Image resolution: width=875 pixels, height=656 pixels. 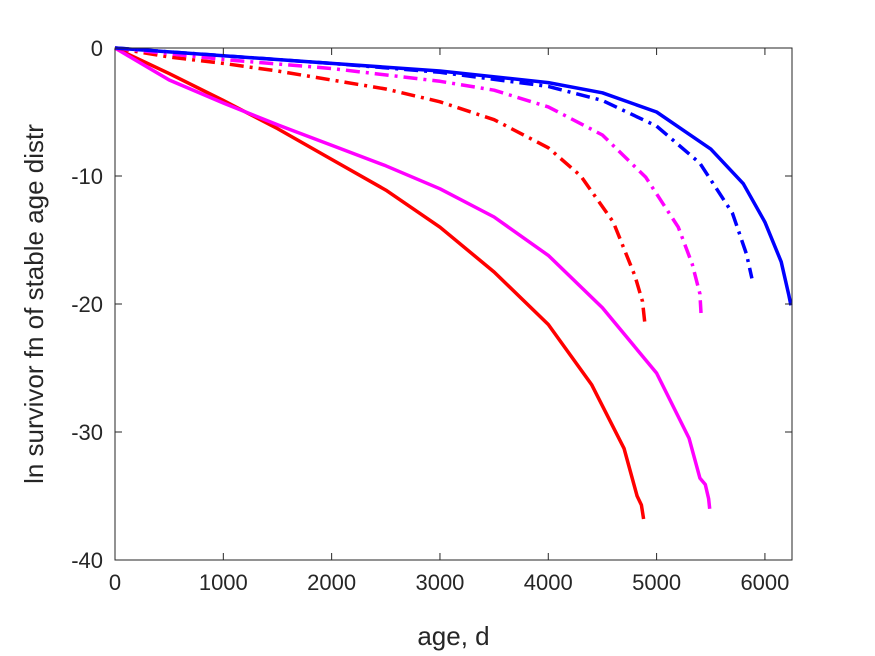 What do you see at coordinates (87, 304) in the screenshot?
I see `y-tick-label: -20` at bounding box center [87, 304].